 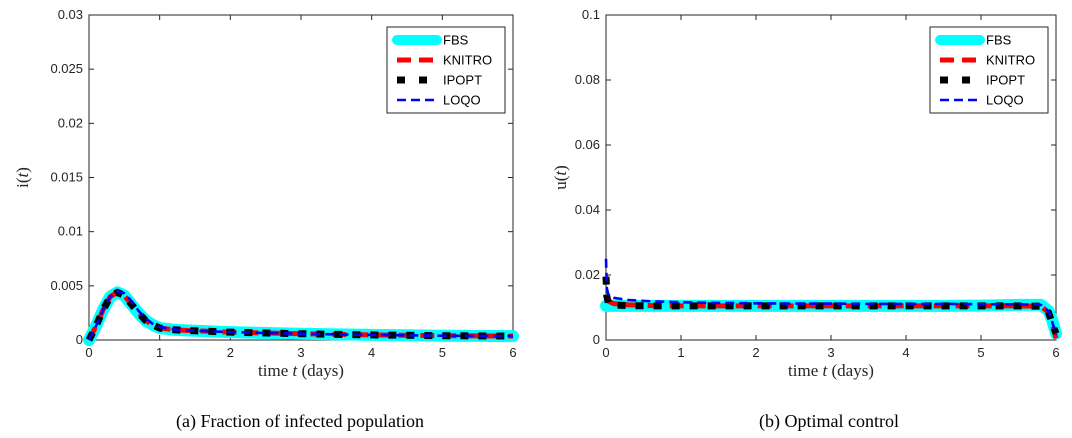 What do you see at coordinates (70, 231) in the screenshot?
I see `y-tick-label: 0.01` at bounding box center [70, 231].